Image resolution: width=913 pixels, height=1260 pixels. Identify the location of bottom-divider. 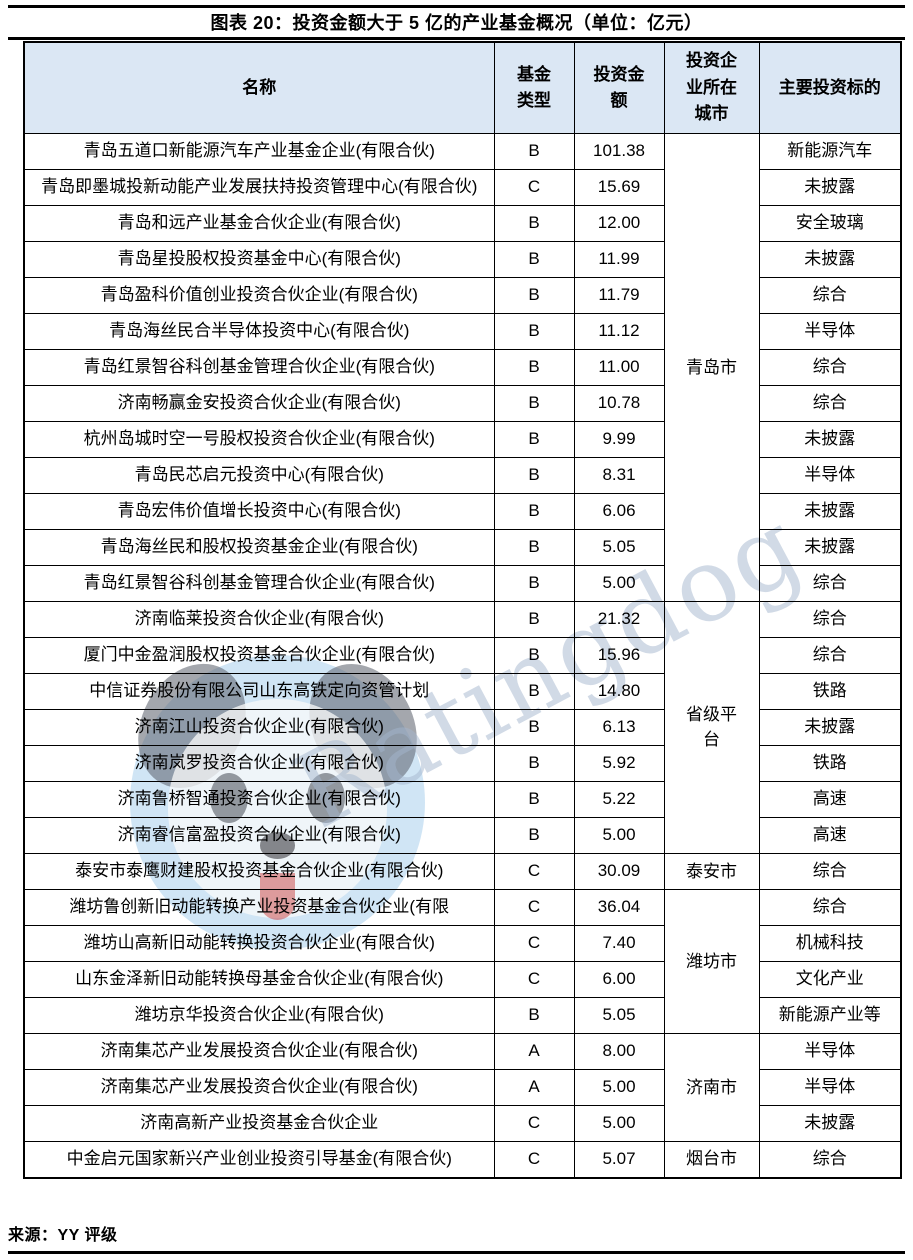
(456, 1252).